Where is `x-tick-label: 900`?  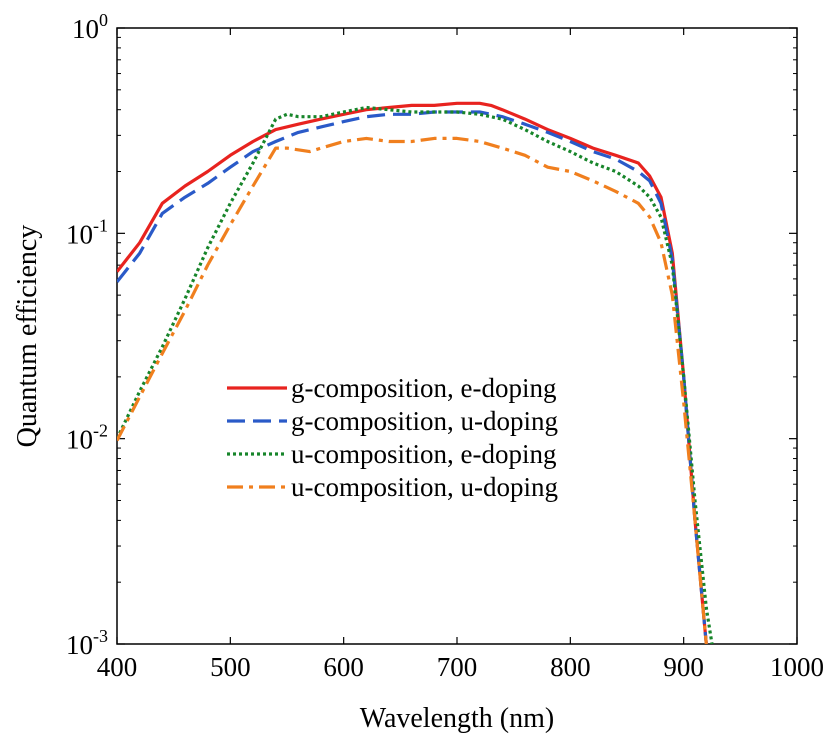
x-tick-label: 900 is located at coordinates (683, 667).